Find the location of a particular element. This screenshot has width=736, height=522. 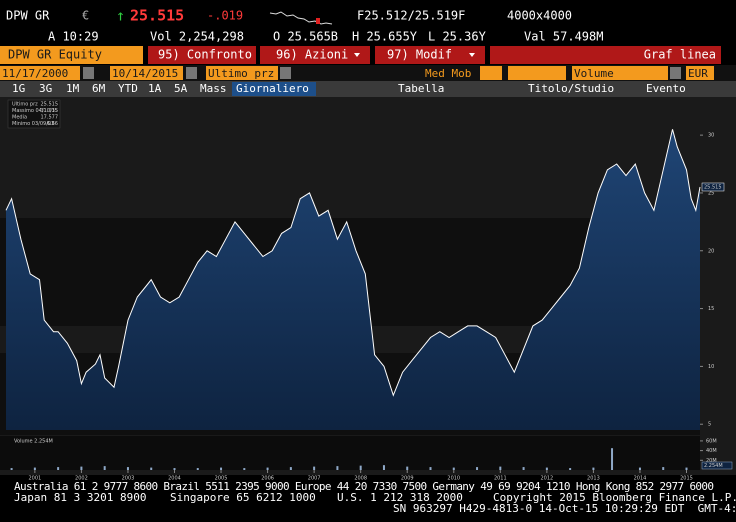

currency: € is located at coordinates (85, 16).